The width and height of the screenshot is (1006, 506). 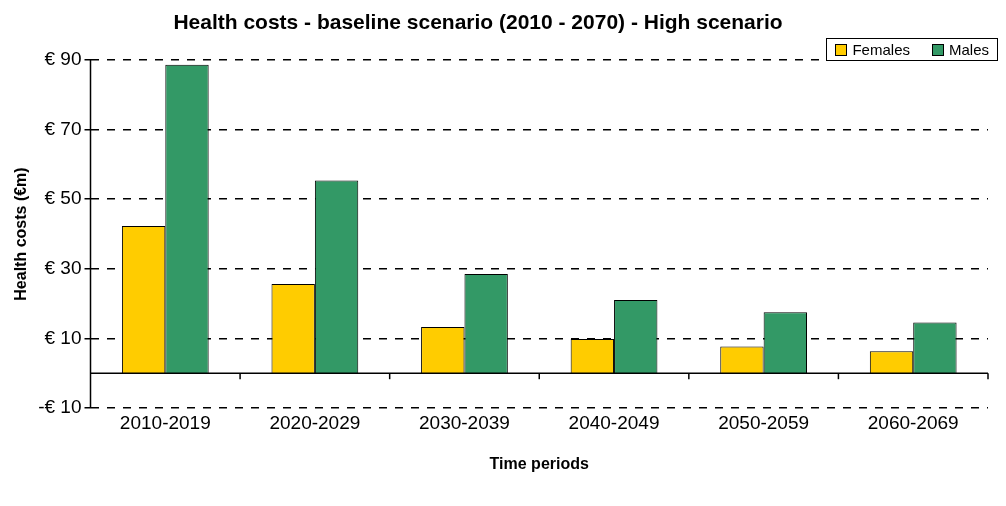 I want to click on x-tick-label: 2020-2029, so click(x=315, y=422).